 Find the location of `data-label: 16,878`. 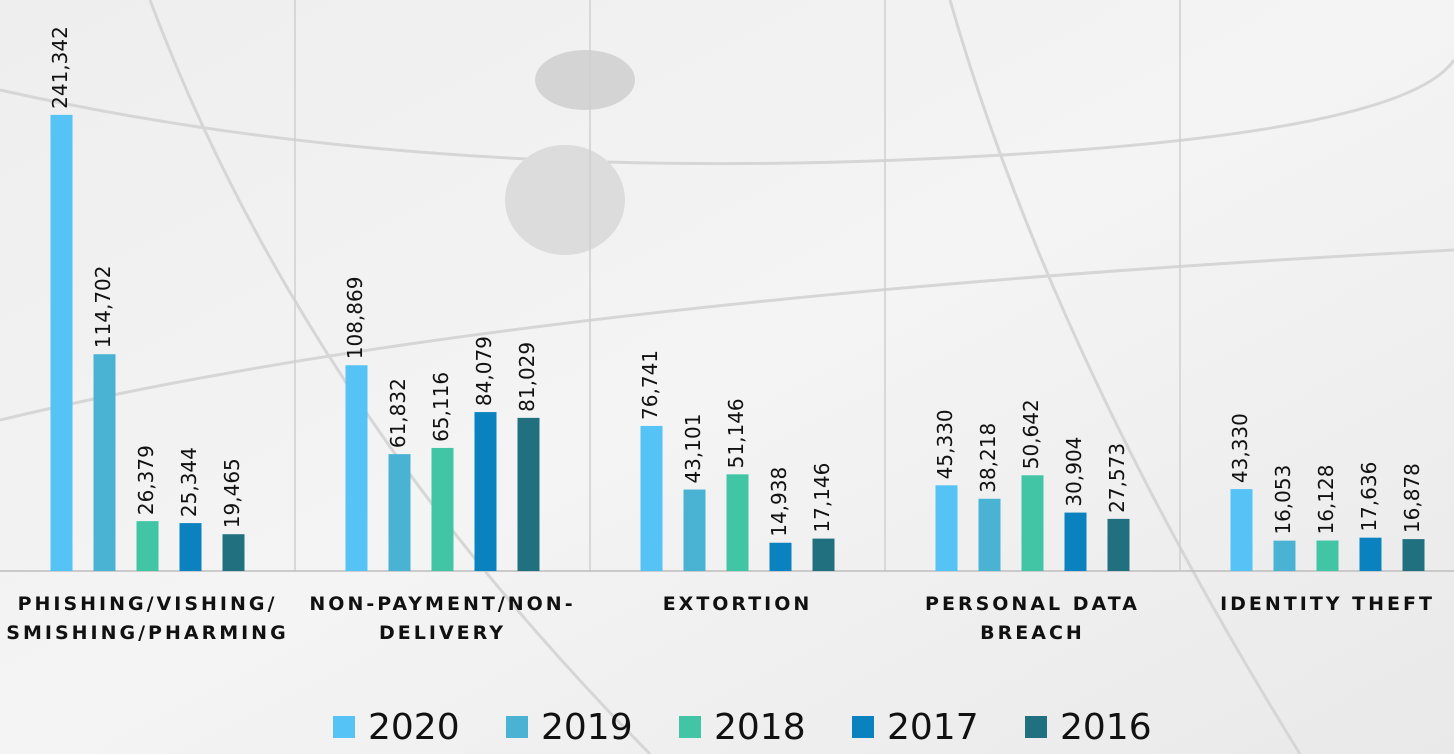

data-label: 16,878 is located at coordinates (1412, 498).